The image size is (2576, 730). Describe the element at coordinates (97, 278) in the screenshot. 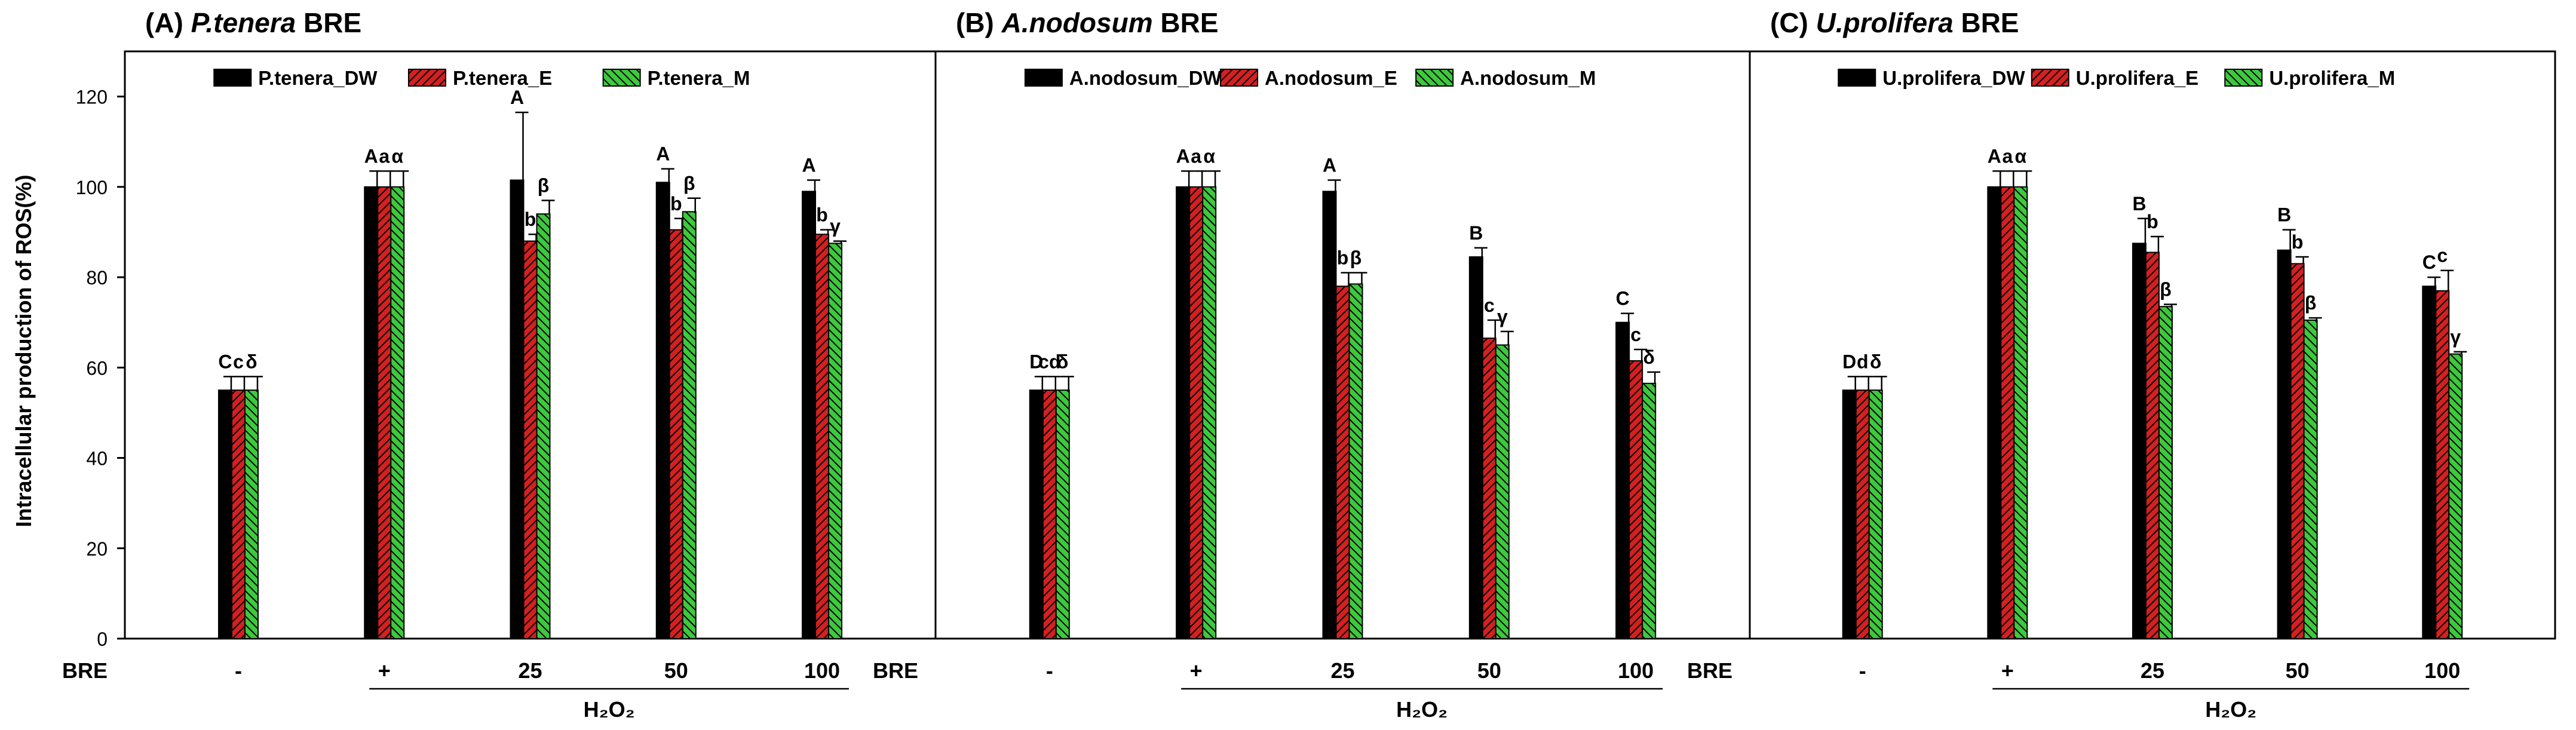

I see `y-tick-label: 80` at that location.